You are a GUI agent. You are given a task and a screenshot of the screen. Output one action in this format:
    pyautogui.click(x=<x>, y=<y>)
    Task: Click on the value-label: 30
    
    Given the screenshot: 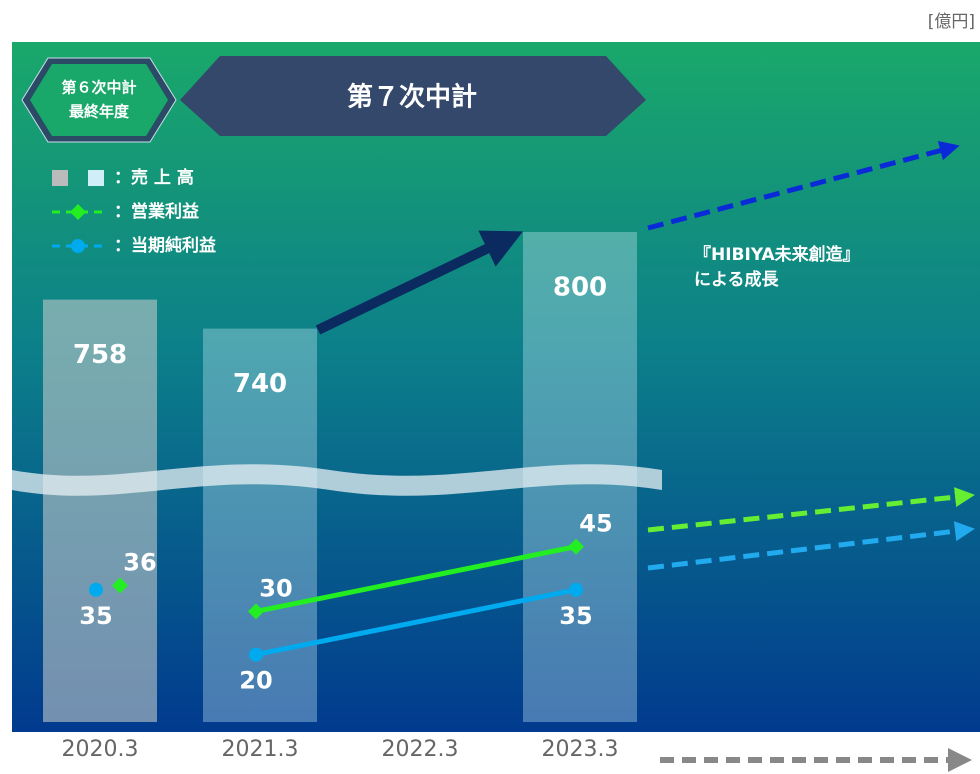 What is the action you would take?
    pyautogui.click(x=275, y=588)
    